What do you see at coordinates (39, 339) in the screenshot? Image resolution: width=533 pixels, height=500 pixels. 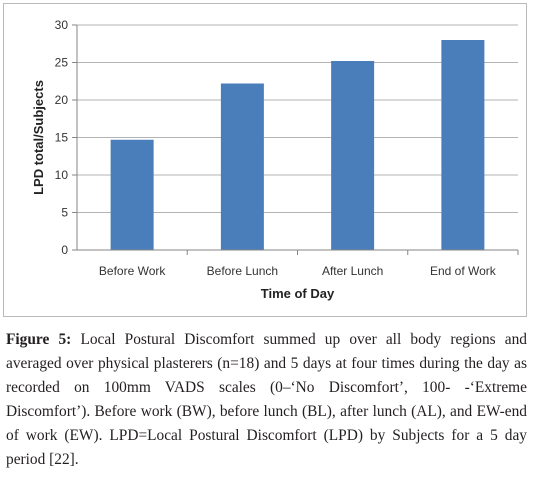 I see `caption-label: Figure 5:` at bounding box center [39, 339].